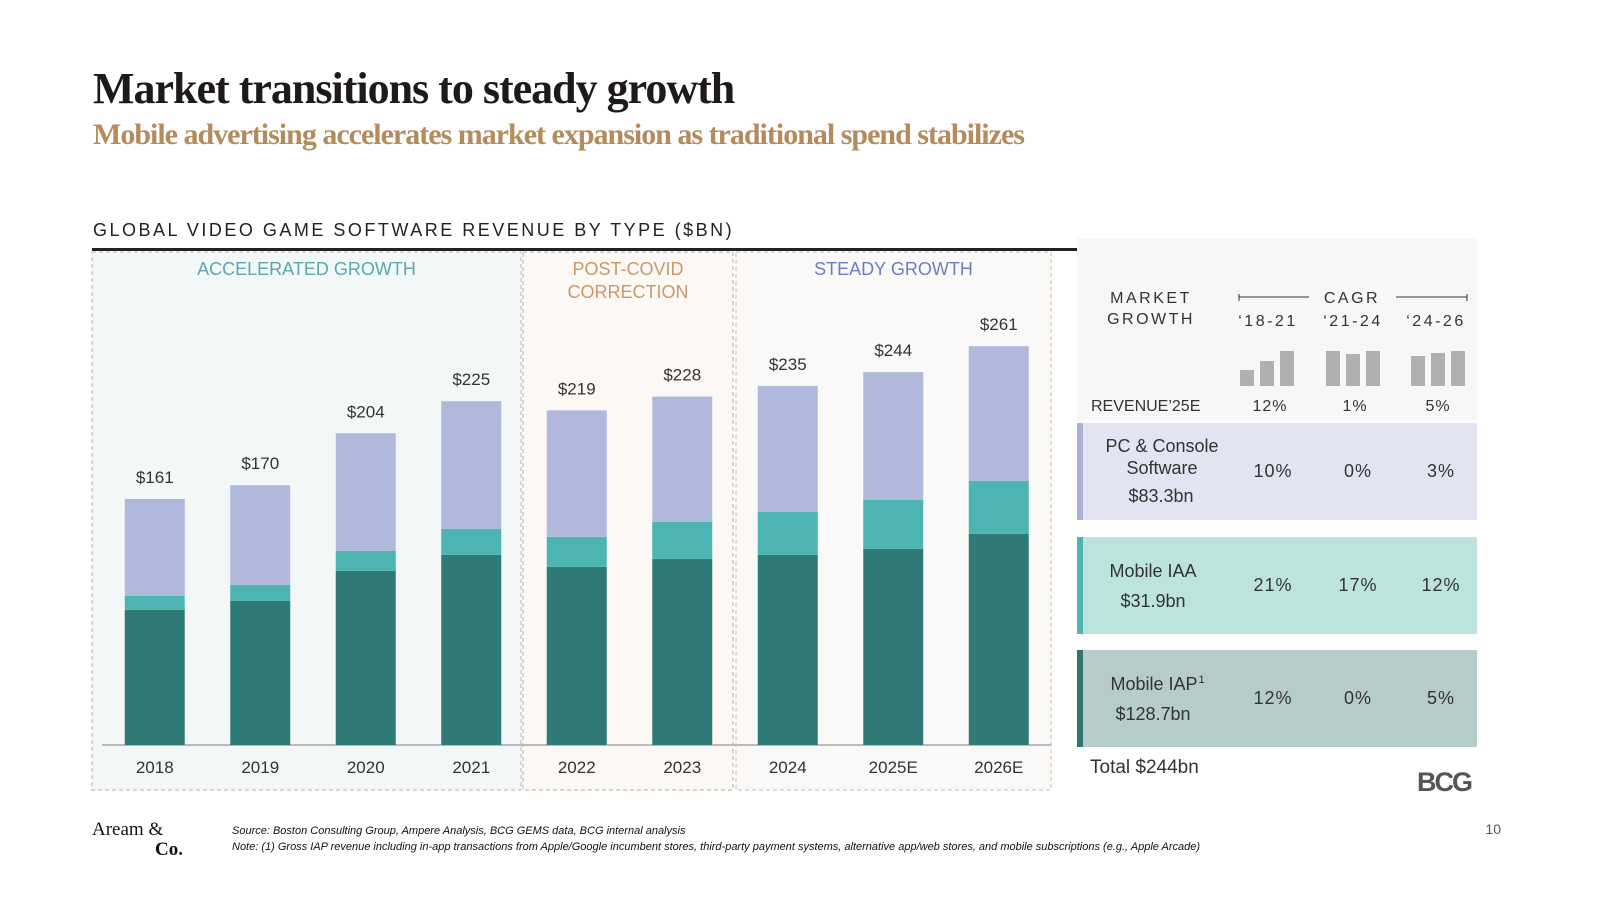 This screenshot has height=900, width=1600. What do you see at coordinates (471, 767) in the screenshot?
I see `x-tick-label: 2021` at bounding box center [471, 767].